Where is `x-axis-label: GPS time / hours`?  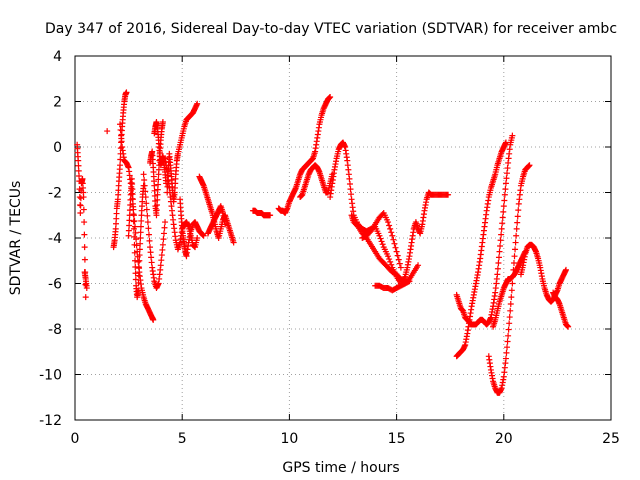 x-axis-label: GPS time / hours is located at coordinates (340, 468).